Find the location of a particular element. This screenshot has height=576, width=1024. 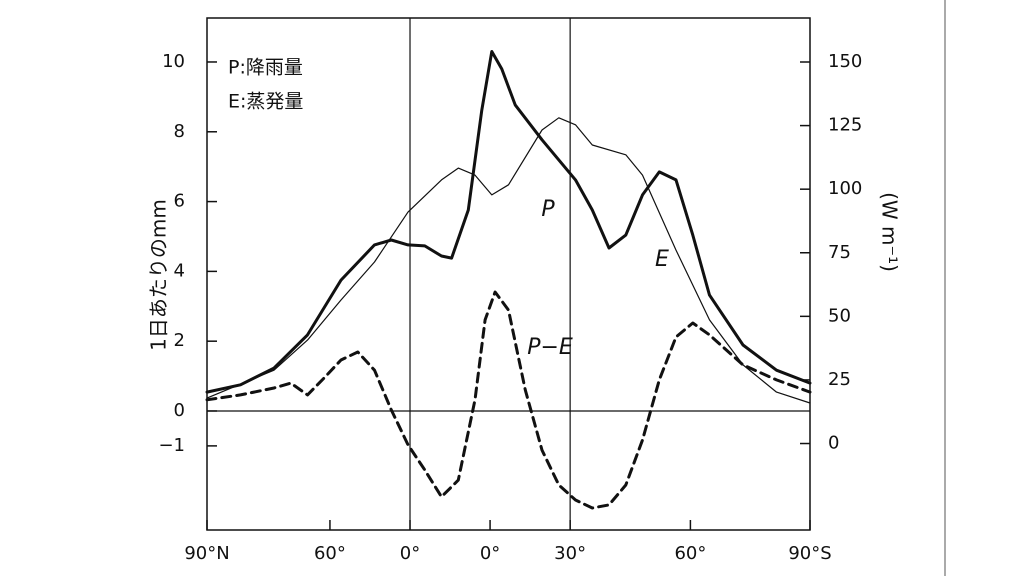

y-tick-label: 2 is located at coordinates (179, 340).